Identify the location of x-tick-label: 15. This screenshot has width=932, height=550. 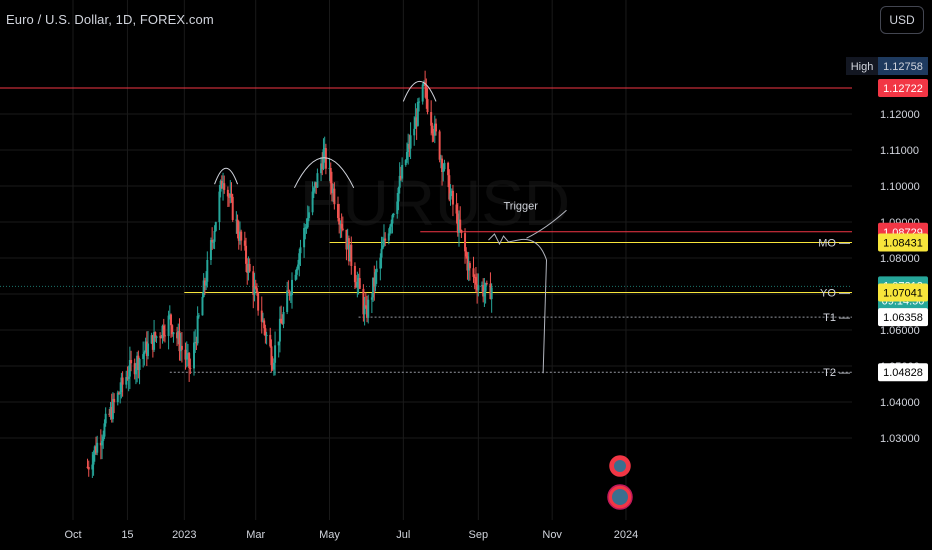
(127, 535).